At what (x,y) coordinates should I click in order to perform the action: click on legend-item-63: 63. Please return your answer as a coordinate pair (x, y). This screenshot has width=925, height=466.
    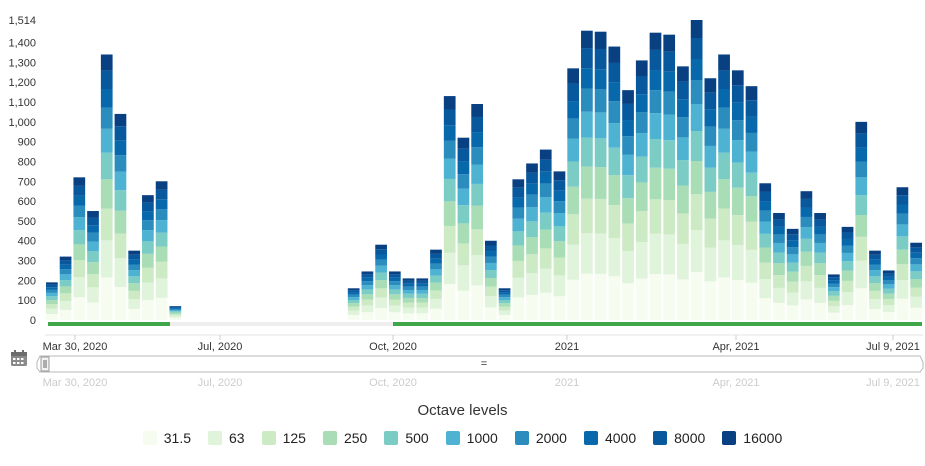
    Looking at the image, I should click on (226, 438).